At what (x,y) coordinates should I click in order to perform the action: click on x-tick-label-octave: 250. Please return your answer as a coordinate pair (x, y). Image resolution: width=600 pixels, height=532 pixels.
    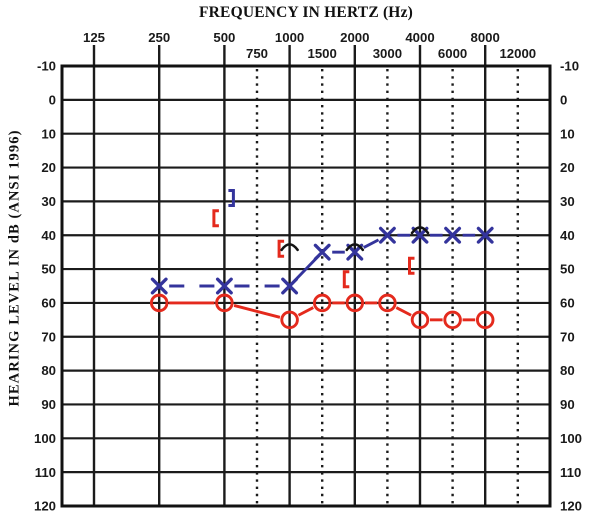
    Looking at the image, I should click on (159, 37).